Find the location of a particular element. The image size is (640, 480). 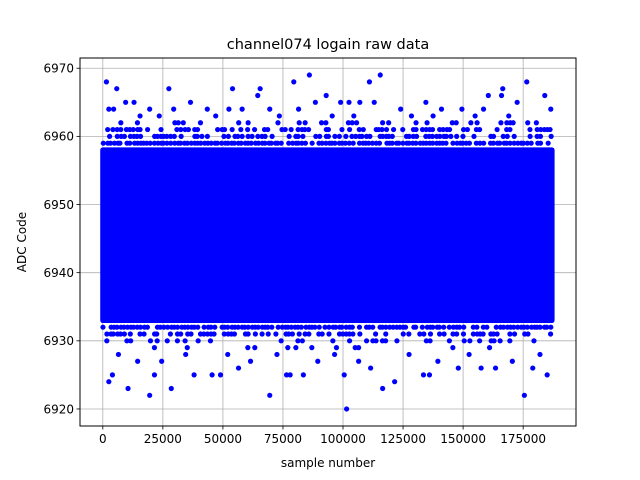

y-axis-label: ADC Code is located at coordinates (22, 242).